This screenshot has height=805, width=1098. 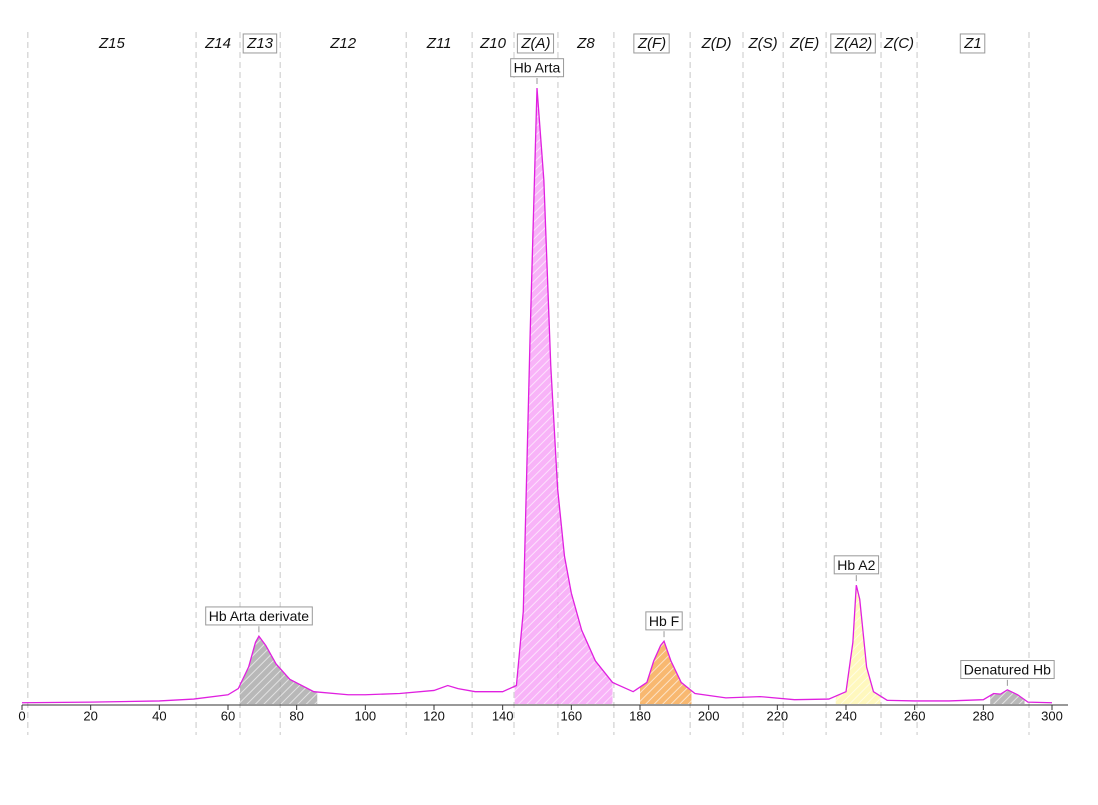 I want to click on fraction-label: Denatured Hb, so click(x=1007, y=670).